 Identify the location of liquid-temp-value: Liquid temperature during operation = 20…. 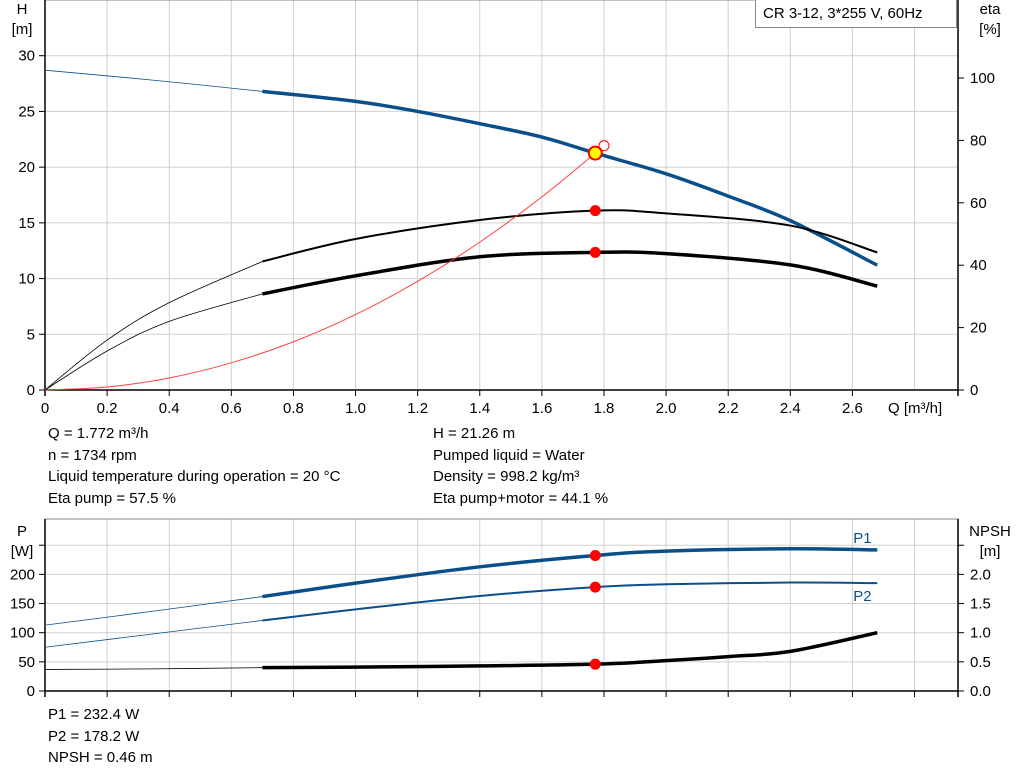
(194, 476).